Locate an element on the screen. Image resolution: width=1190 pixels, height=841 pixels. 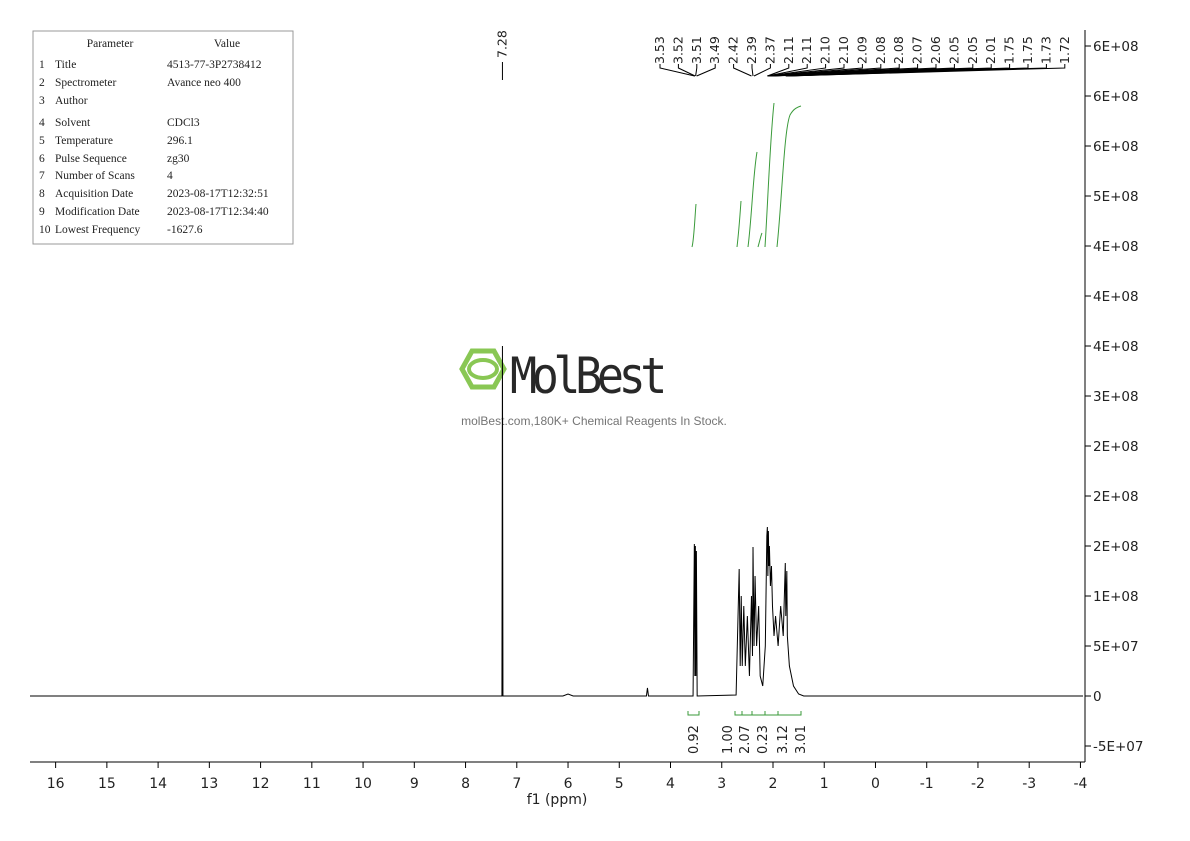
table-cell: 4513-77-3P2738412 is located at coordinates (214, 65).